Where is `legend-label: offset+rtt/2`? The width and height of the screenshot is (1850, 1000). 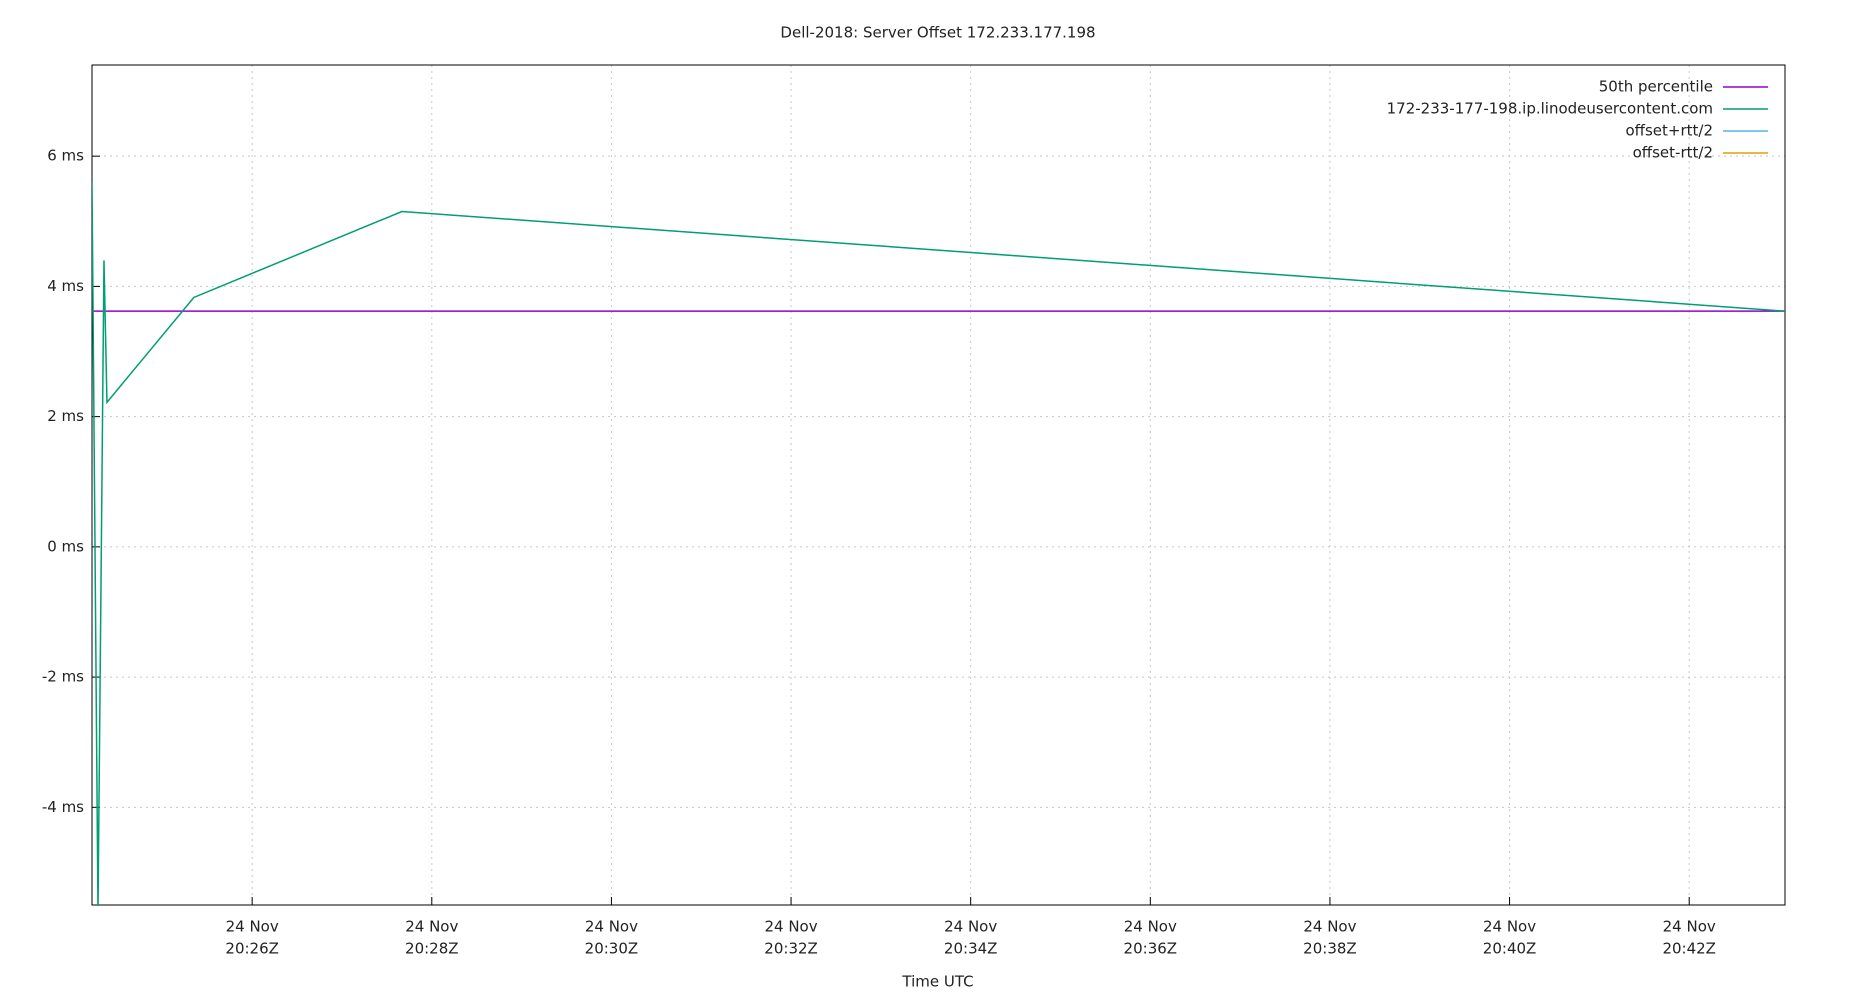
legend-label: offset+rtt/2 is located at coordinates (1669, 131).